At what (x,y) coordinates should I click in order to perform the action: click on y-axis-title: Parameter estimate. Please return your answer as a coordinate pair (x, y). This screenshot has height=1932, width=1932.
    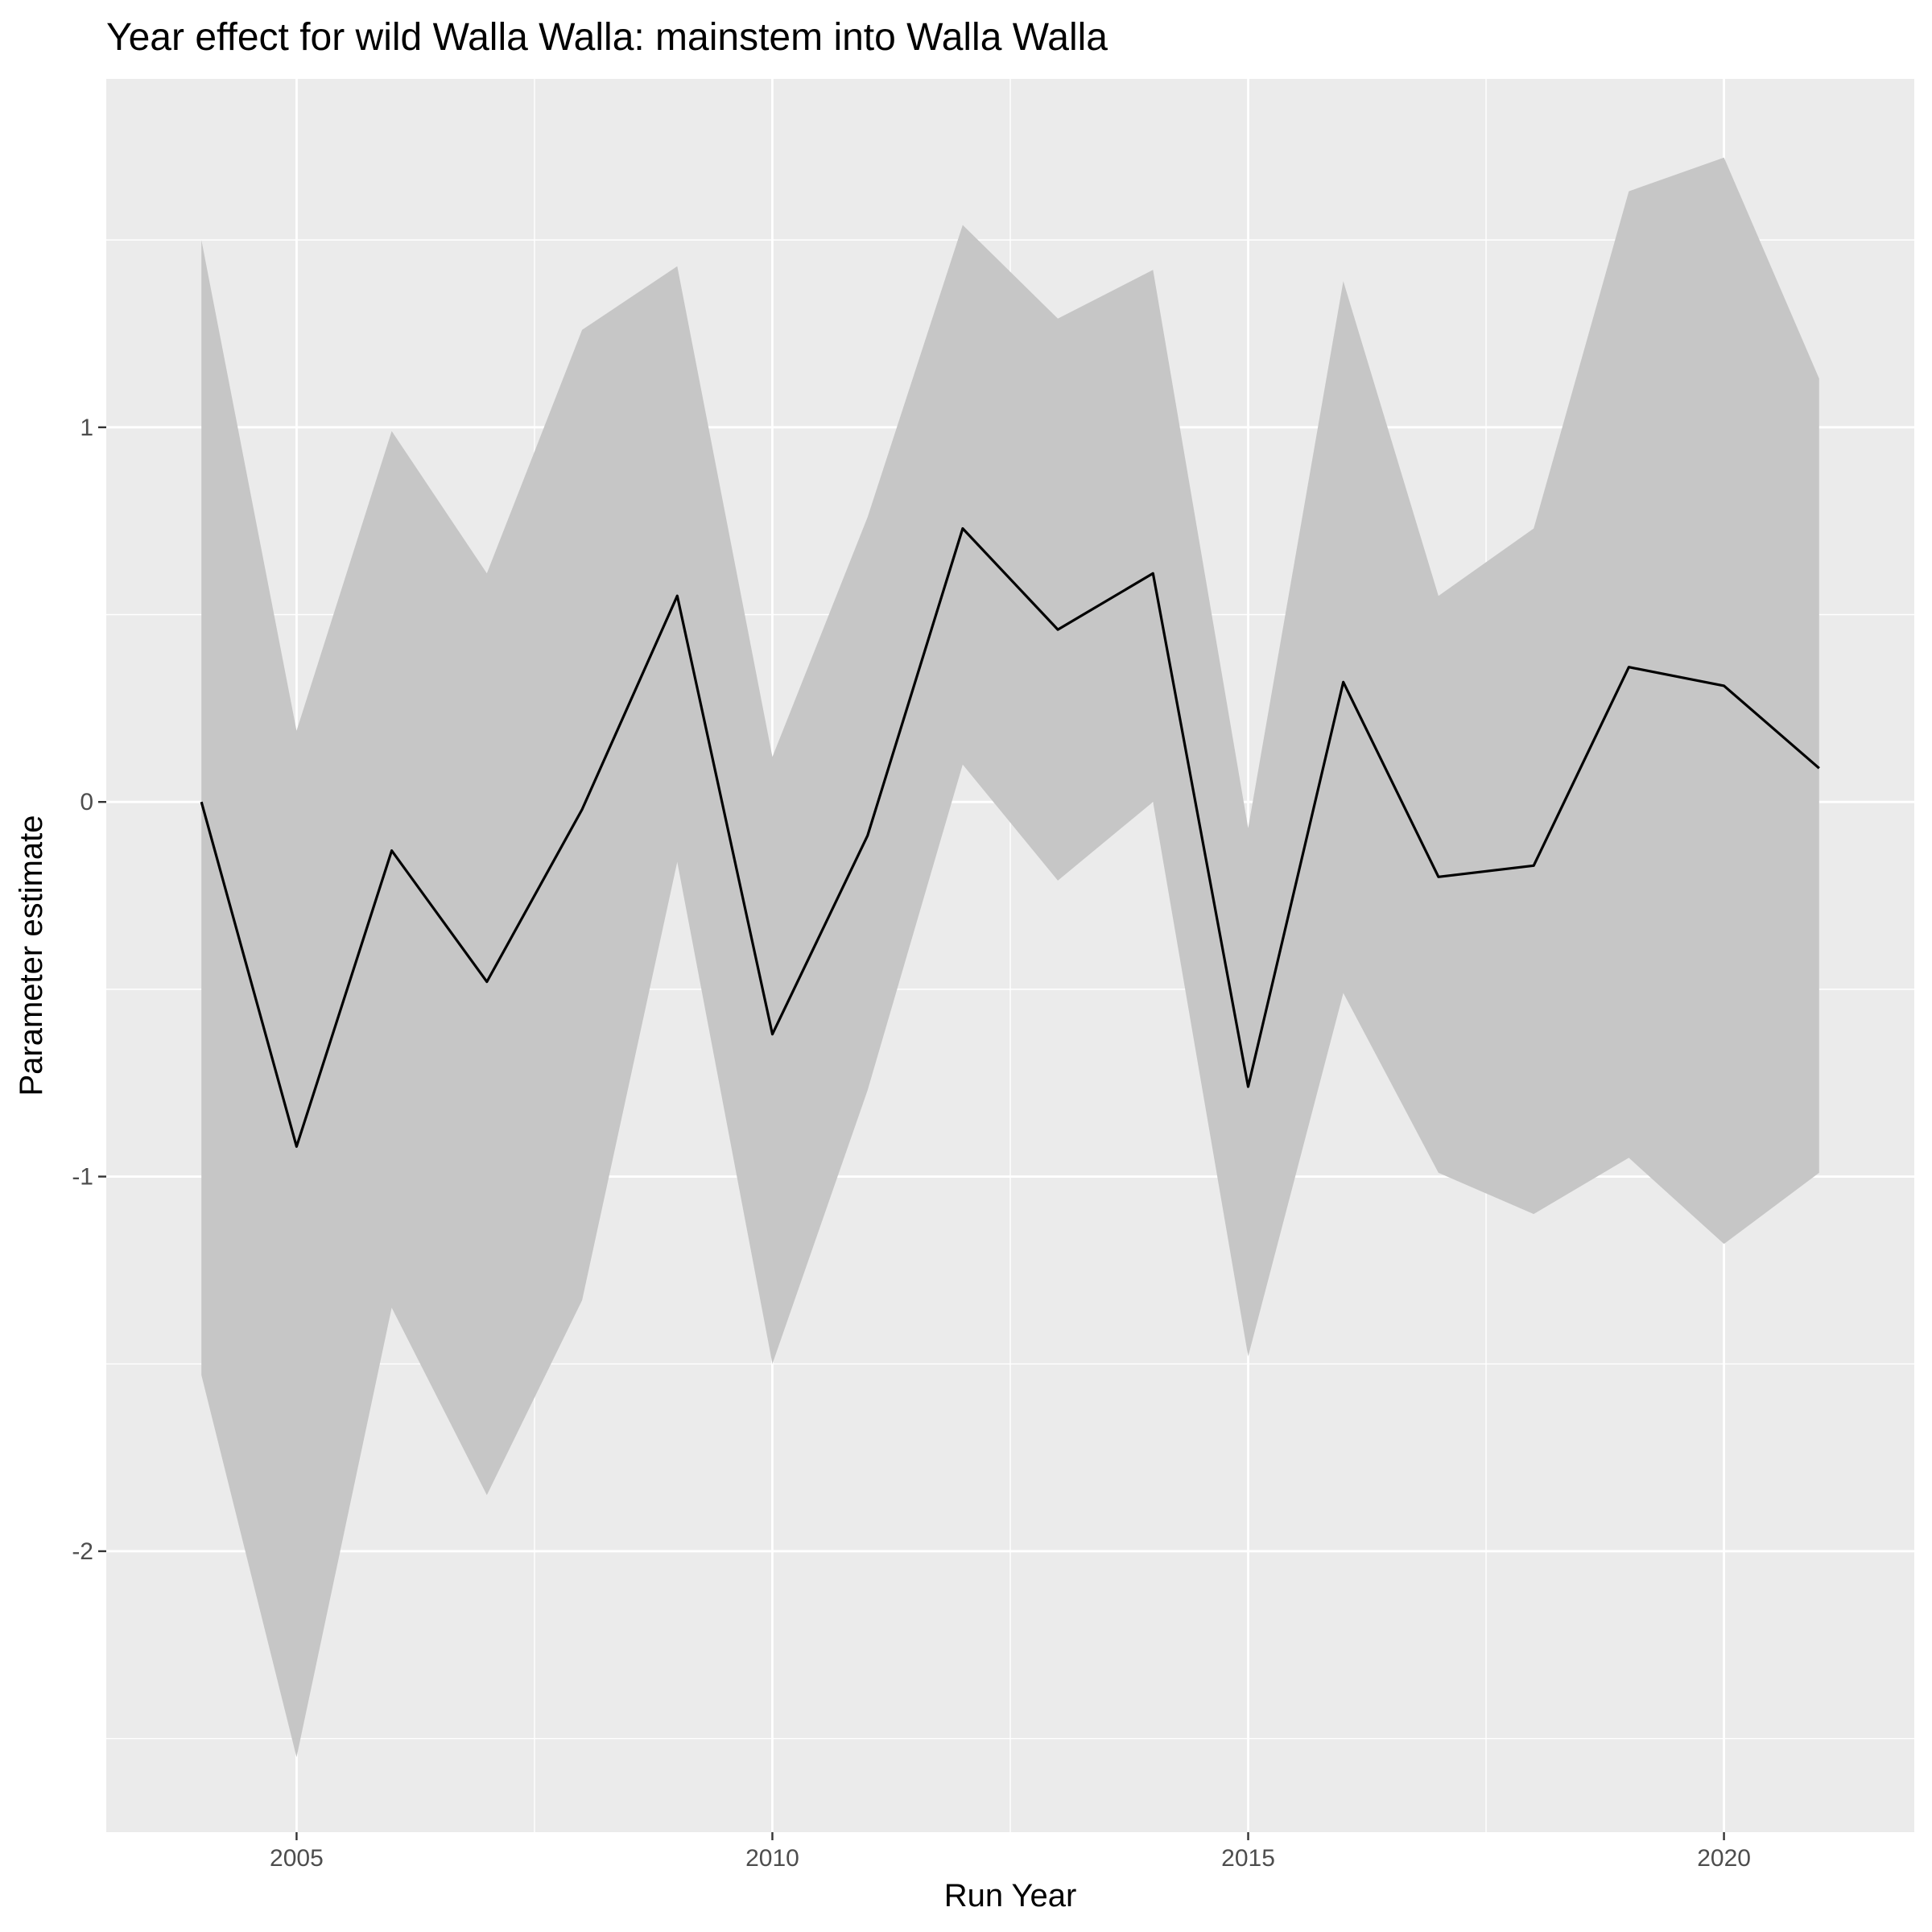
    Looking at the image, I should click on (31, 955).